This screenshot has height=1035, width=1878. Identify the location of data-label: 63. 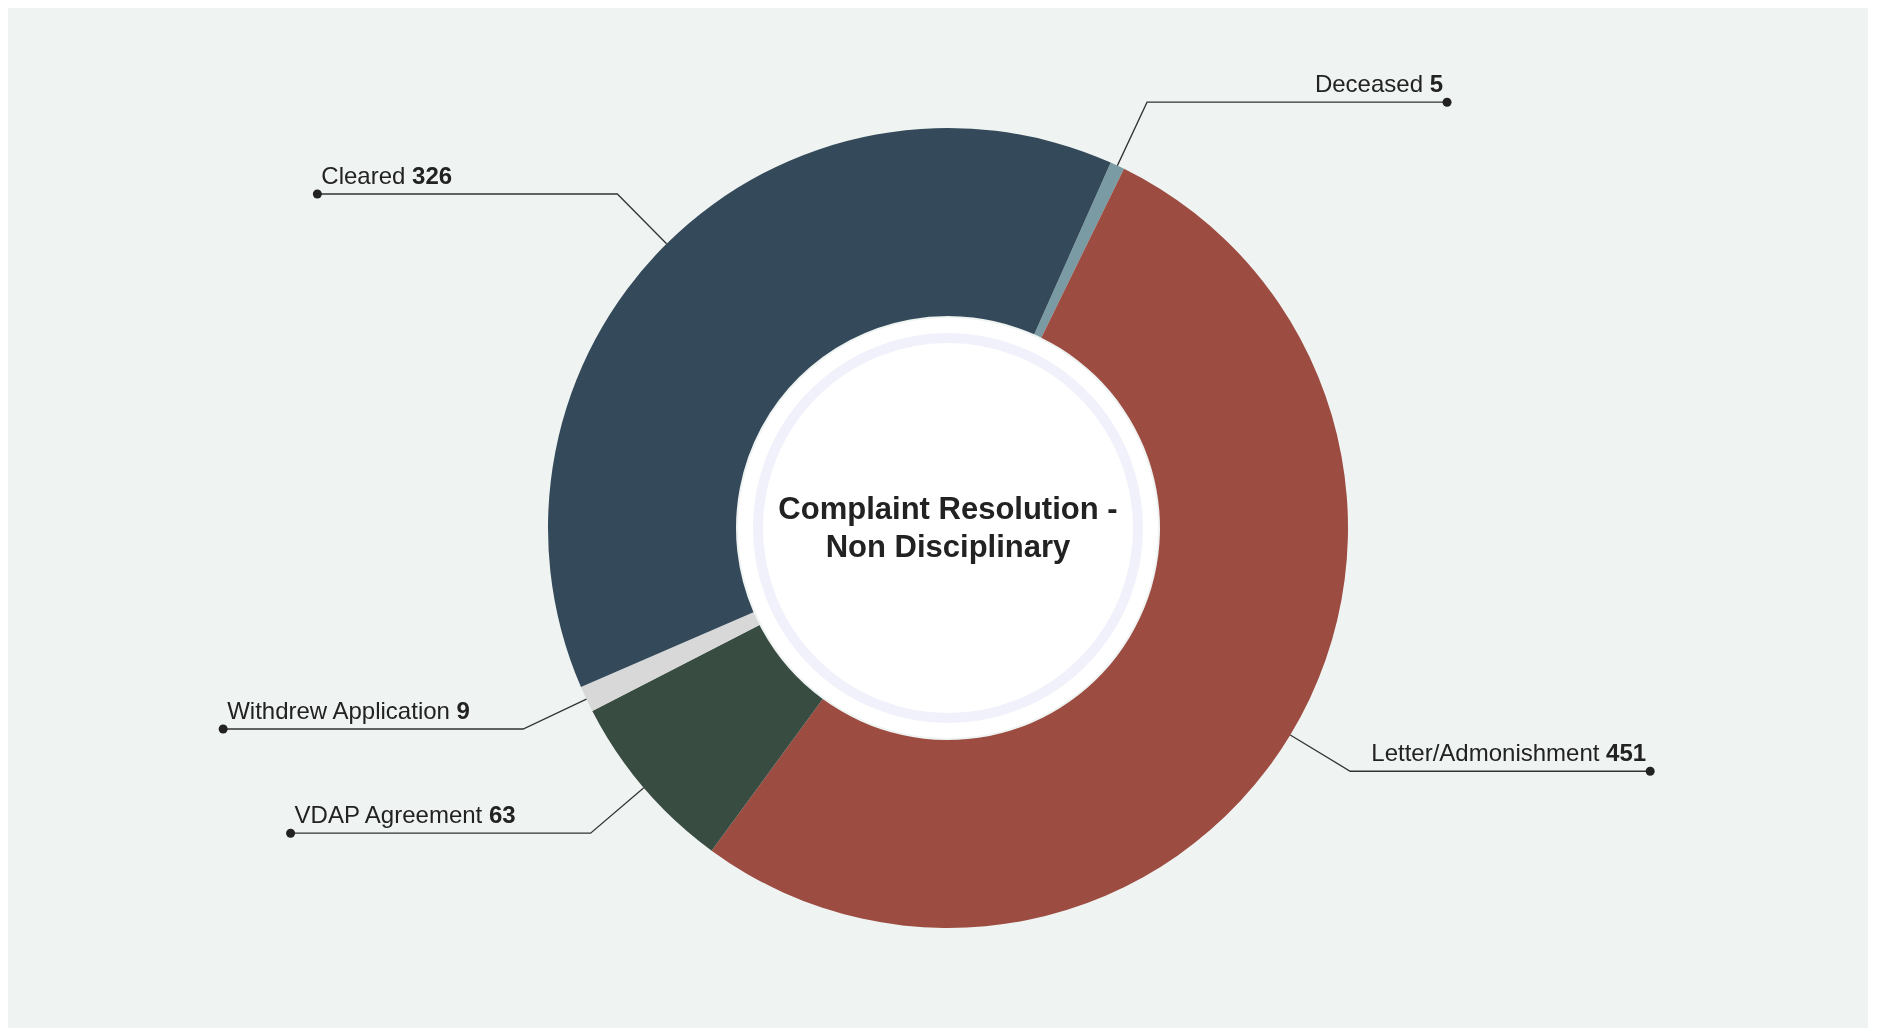
(499, 815).